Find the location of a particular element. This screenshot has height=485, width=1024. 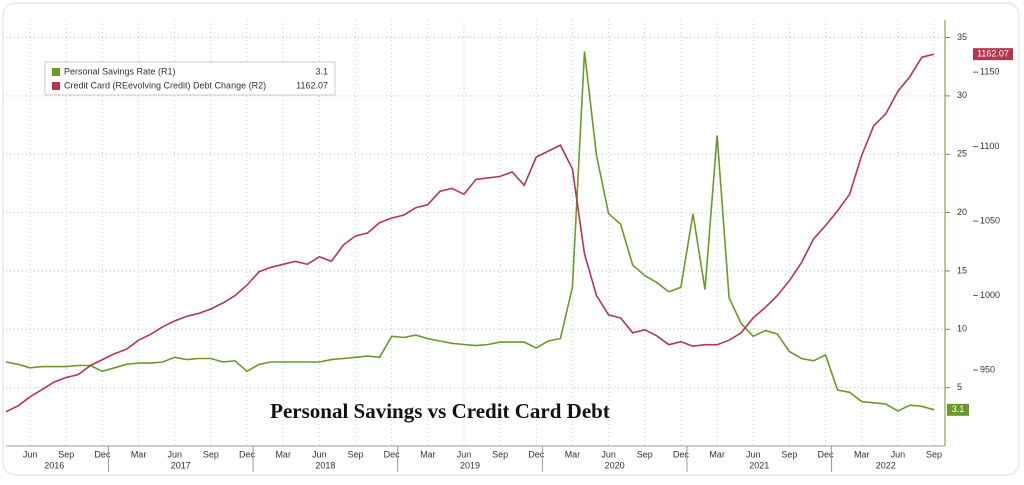

last-value-label: 3.1 is located at coordinates (958, 409).